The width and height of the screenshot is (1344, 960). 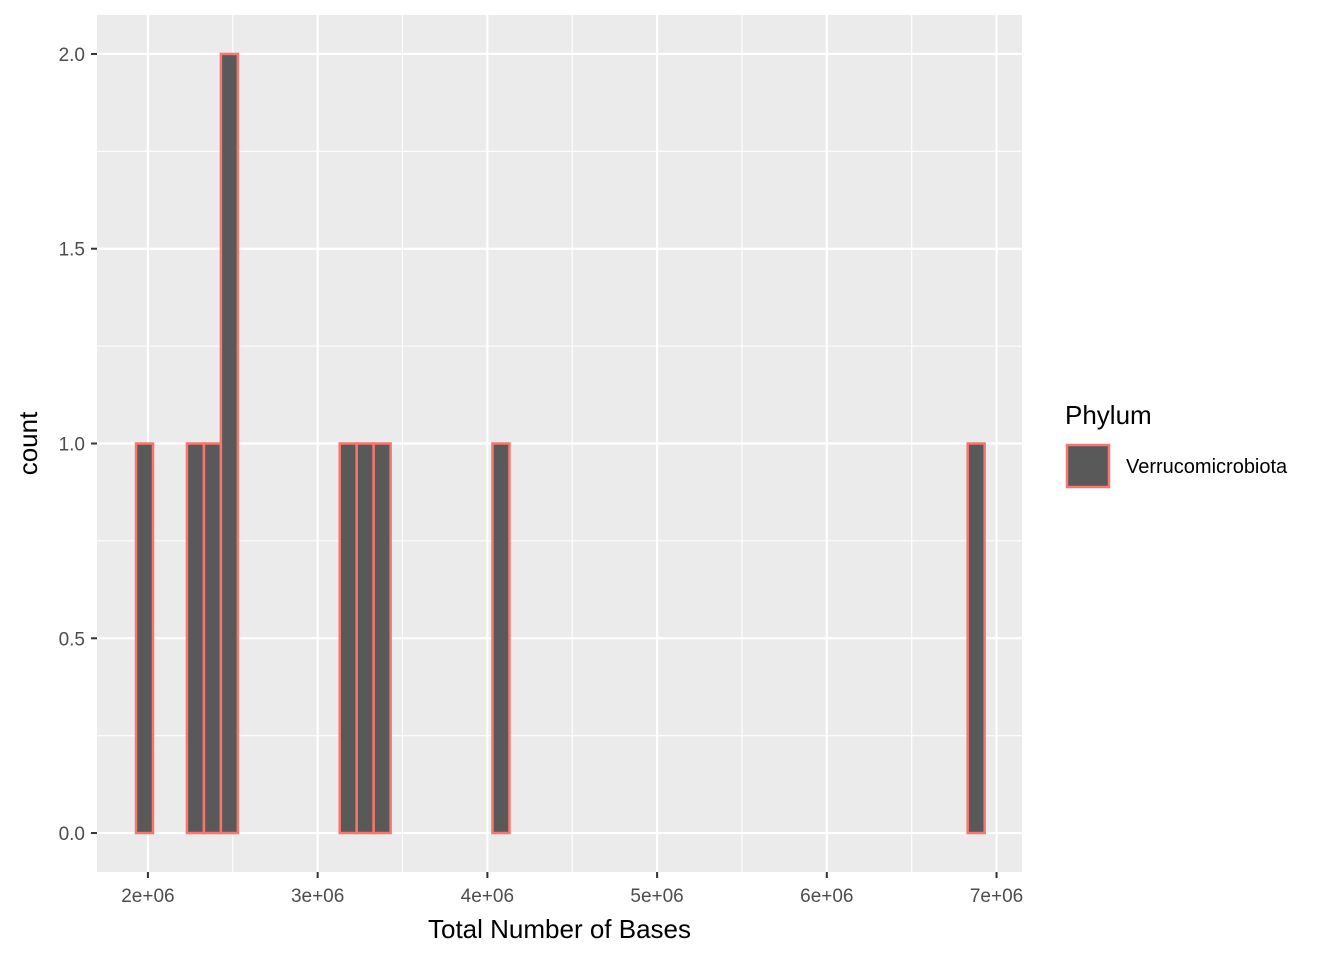 I want to click on x-axis: 2e+06 3e+06 4e+06 5e+06 6e+06 7e+06, so click(x=572, y=889).